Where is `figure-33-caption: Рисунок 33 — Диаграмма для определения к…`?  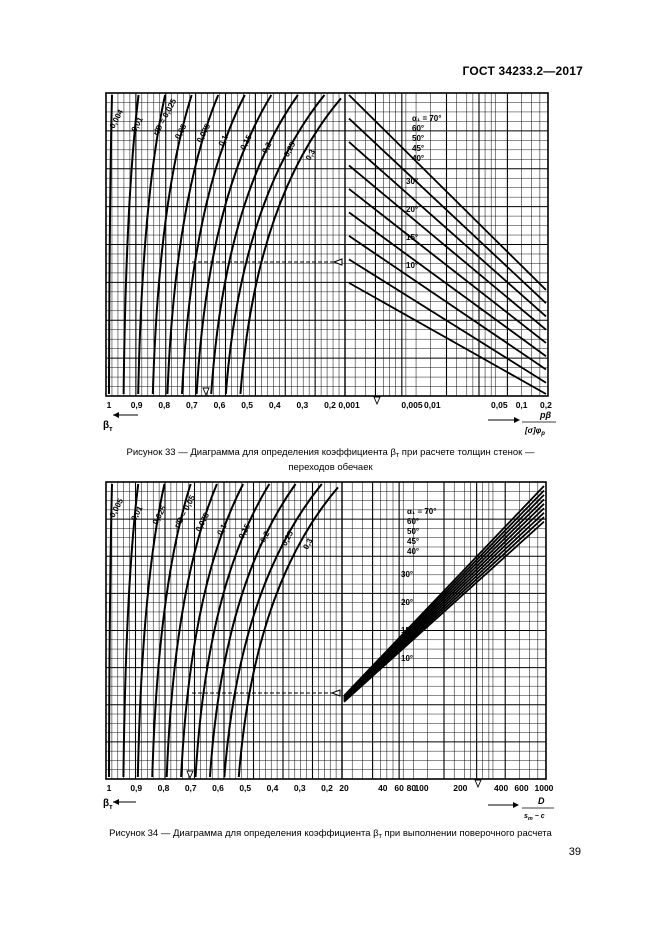
figure-33-caption: Рисунок 33 — Диаграмма для определения к… is located at coordinates (330, 460).